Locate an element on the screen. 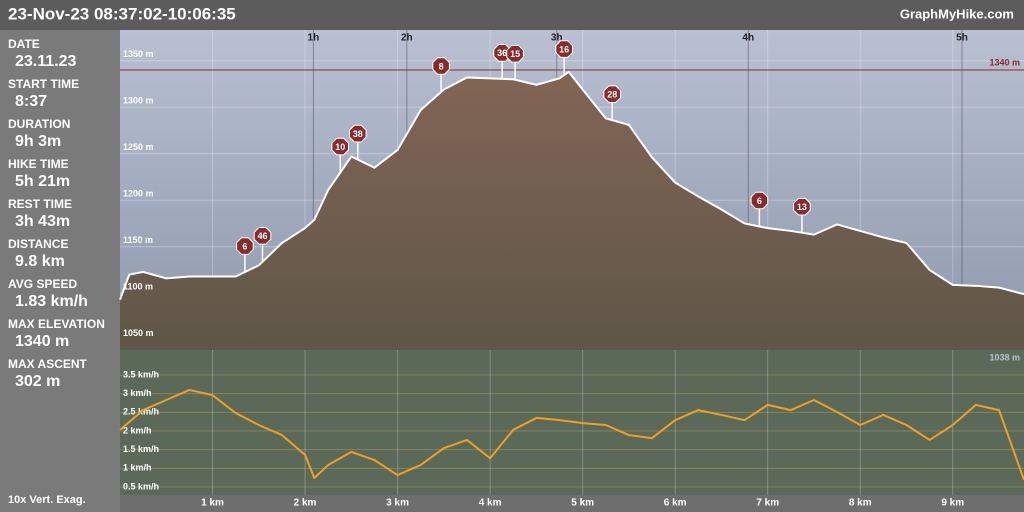  y-tick-label: 1 km/h is located at coordinates (137, 468).